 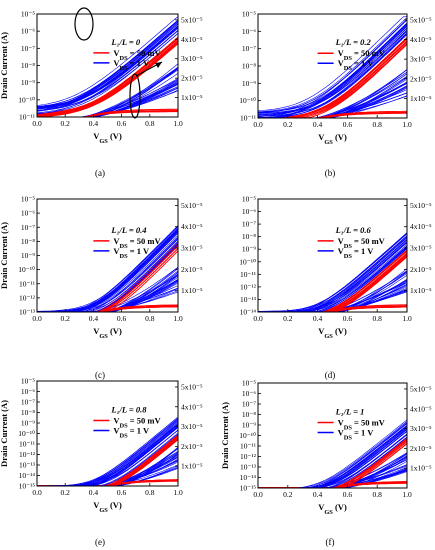 I want to click on ratio-label: L₁/L = 0, so click(x=125, y=42).